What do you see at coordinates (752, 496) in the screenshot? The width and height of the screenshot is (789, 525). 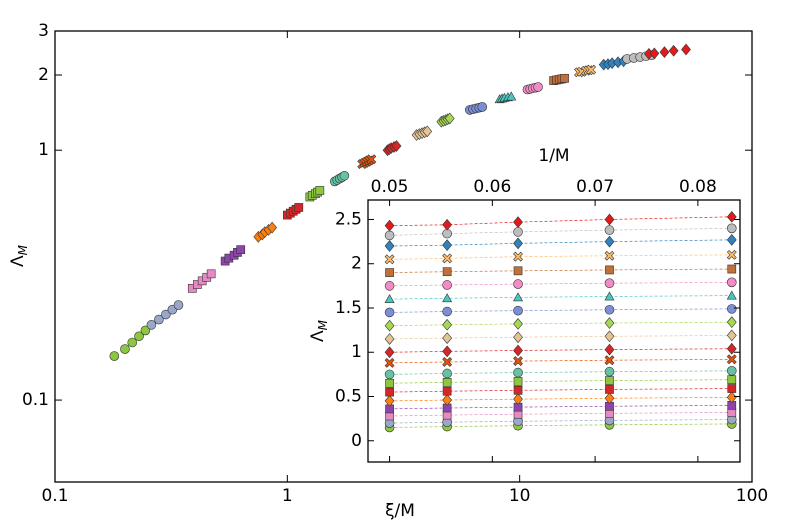 I see `x-tick-label: 100` at bounding box center [752, 496].